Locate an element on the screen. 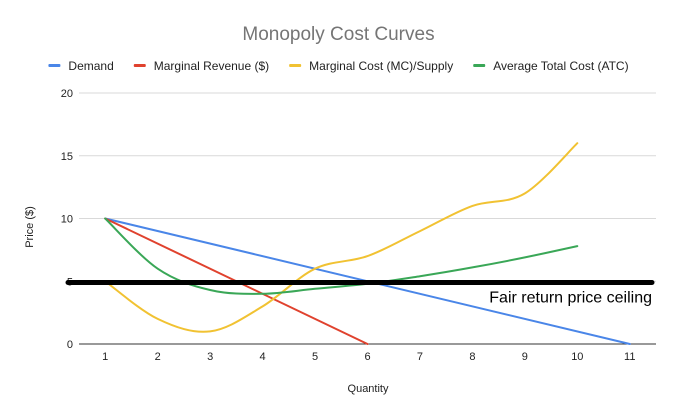 Image resolution: width=677 pixels, height=417 pixels. y-tick-label: 0 is located at coordinates (70, 345).